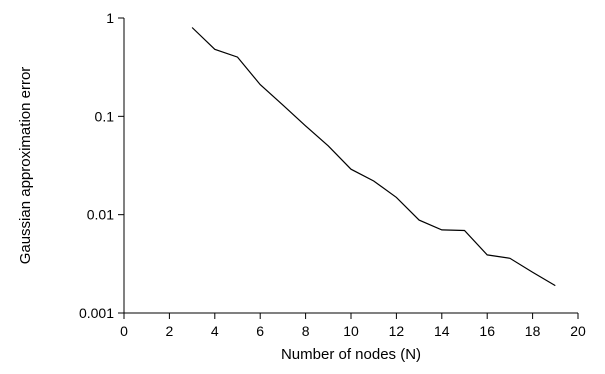 This screenshot has height=374, width=605. I want to click on x-tick-label: 18, so click(533, 331).